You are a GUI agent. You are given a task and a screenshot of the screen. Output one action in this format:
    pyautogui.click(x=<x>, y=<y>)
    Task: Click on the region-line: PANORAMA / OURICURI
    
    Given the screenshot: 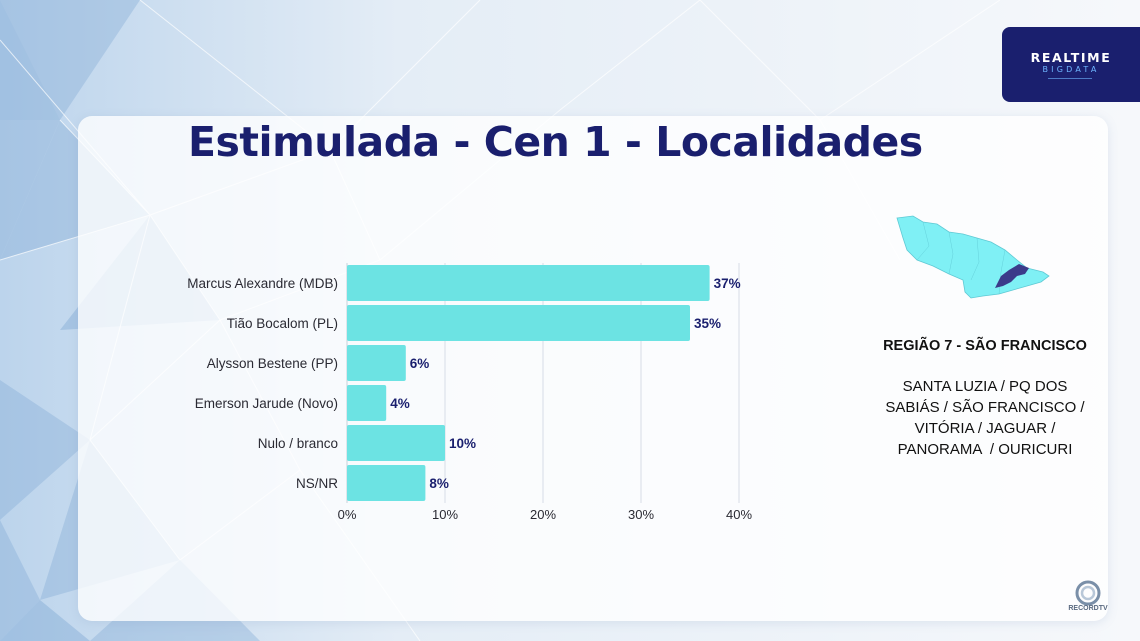 What is the action you would take?
    pyautogui.click(x=985, y=449)
    